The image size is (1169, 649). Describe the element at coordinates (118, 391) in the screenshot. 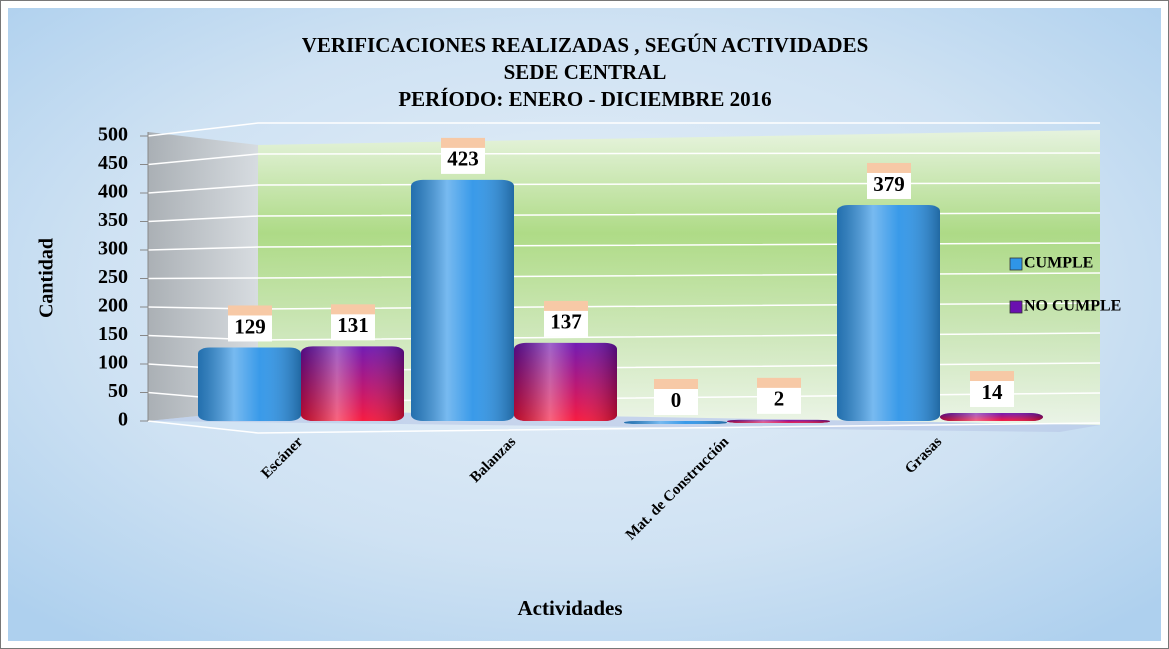

I see `y-tick-label: 50` at that location.